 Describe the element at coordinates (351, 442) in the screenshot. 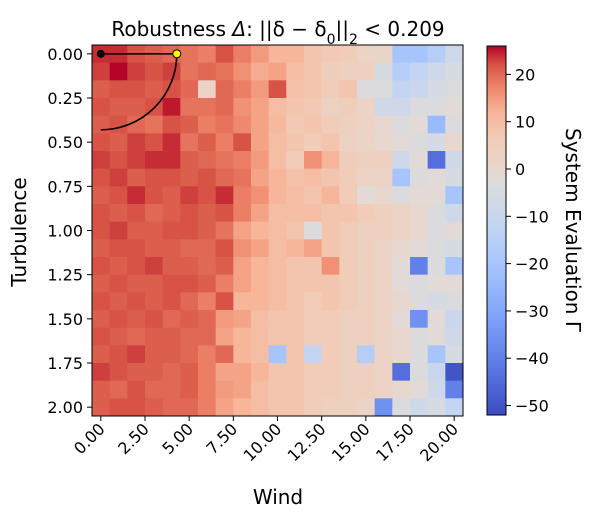

I see `x-tick-label: 15.00` at that location.